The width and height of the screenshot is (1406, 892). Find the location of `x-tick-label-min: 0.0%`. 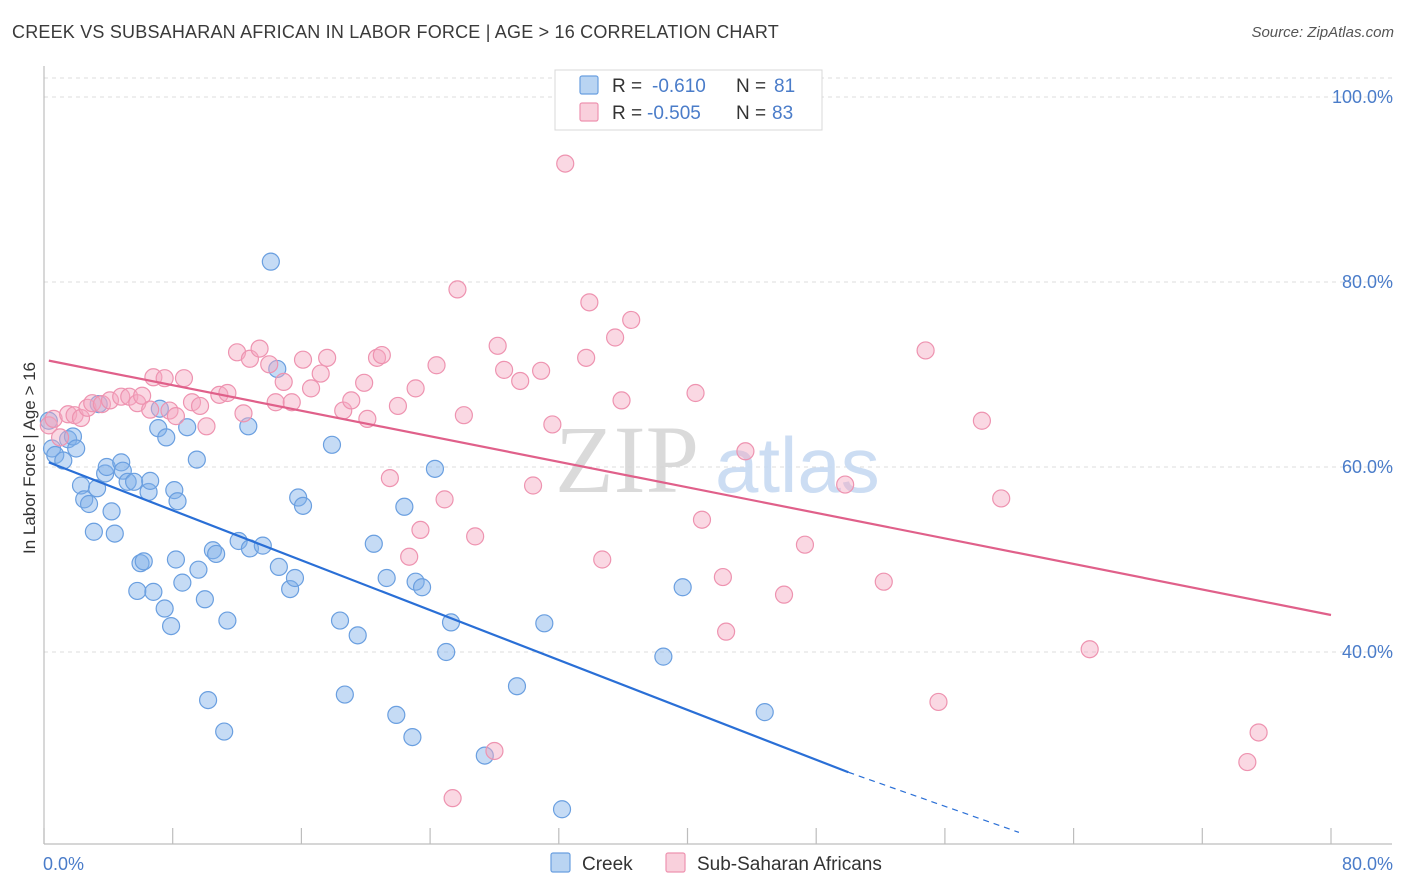

x-tick-label-min: 0.0% is located at coordinates (63, 864).